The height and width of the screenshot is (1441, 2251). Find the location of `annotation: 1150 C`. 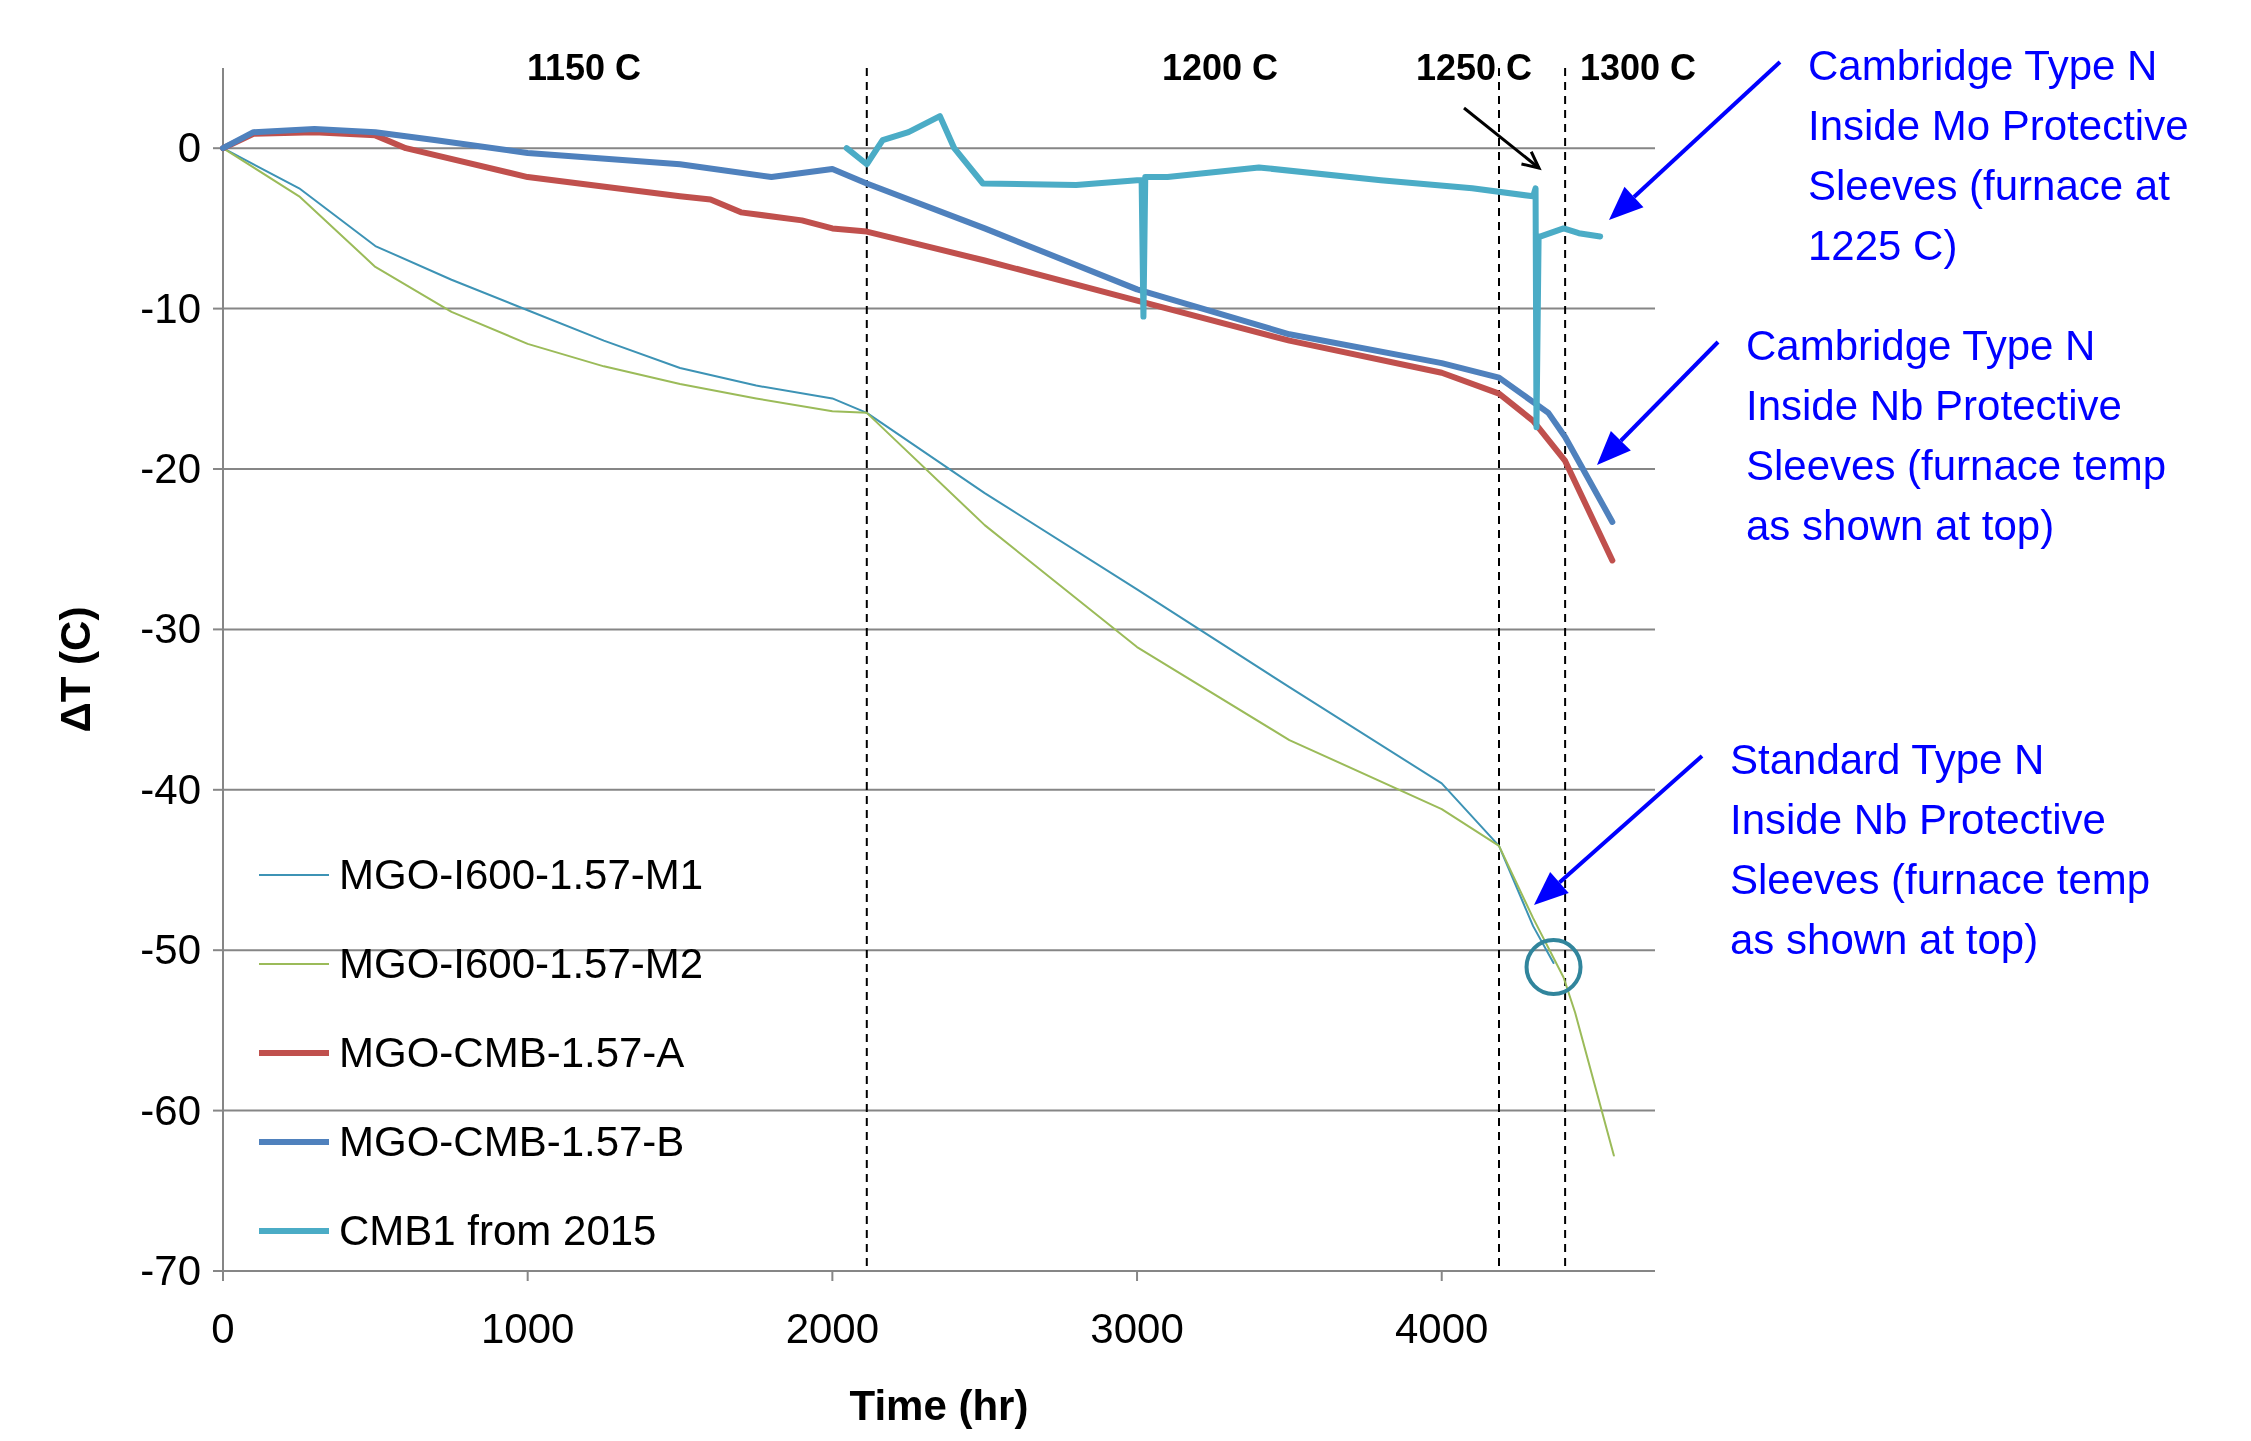

annotation: 1150 C is located at coordinates (584, 67).